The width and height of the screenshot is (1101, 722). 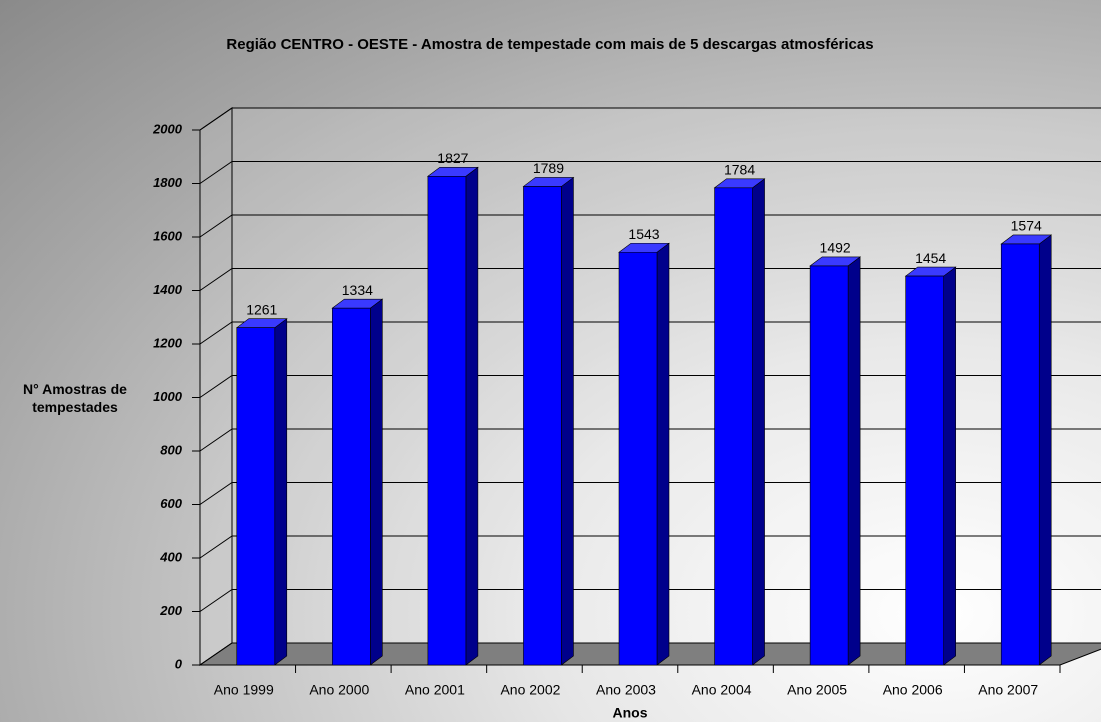 I want to click on x-tick-label: Ano 2007, so click(x=1008, y=690).